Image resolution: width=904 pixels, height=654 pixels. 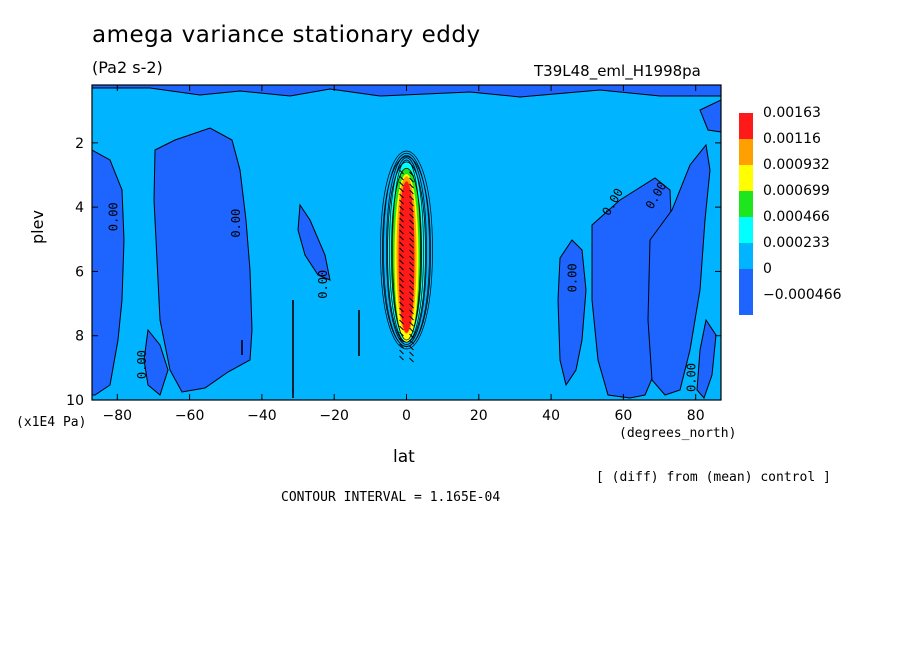 What do you see at coordinates (696, 416) in the screenshot?
I see `x-tick-label: 80` at bounding box center [696, 416].